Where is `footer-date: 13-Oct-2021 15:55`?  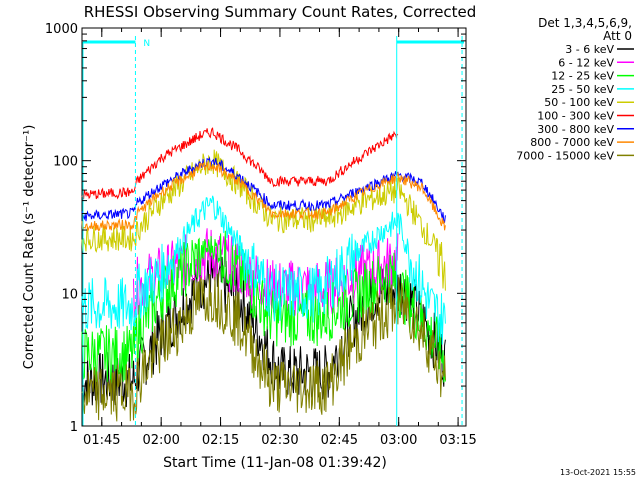
footer-date: 13-Oct-2021 15:55 is located at coordinates (598, 472).